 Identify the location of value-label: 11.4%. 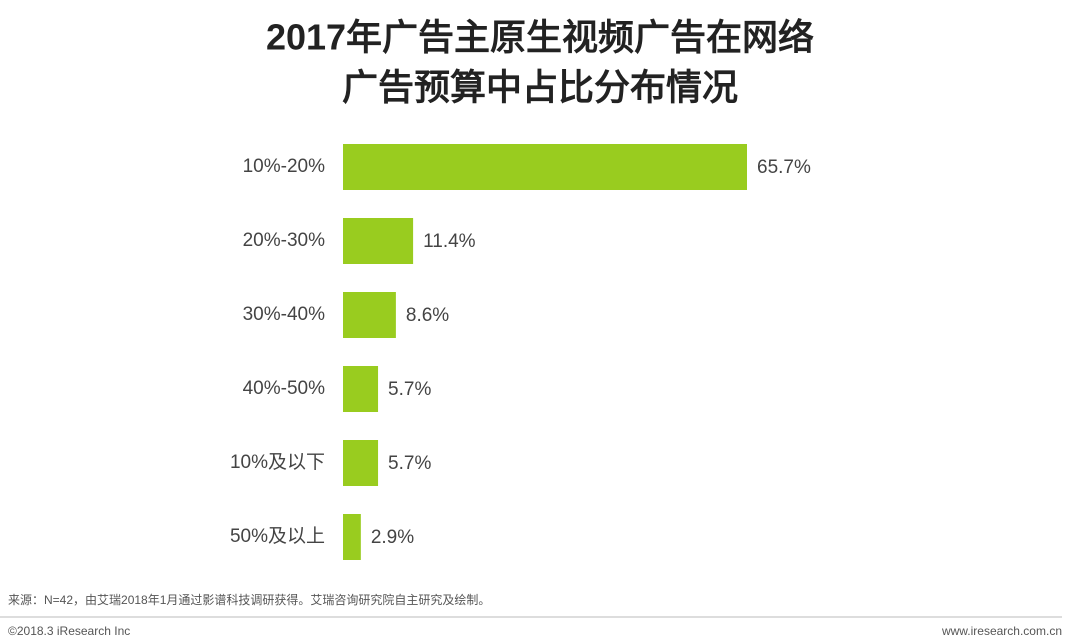
(449, 241).